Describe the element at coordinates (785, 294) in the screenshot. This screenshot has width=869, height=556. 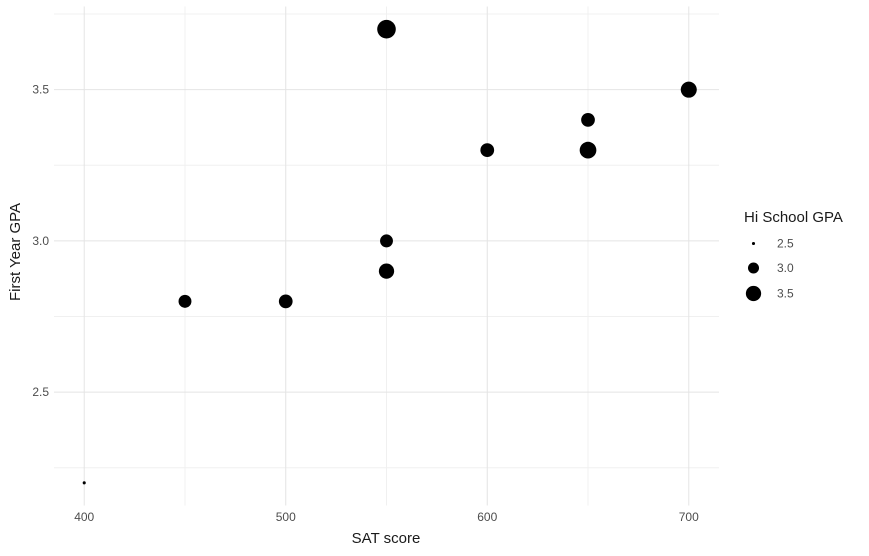
I see `legend-item-label: 3.5` at that location.